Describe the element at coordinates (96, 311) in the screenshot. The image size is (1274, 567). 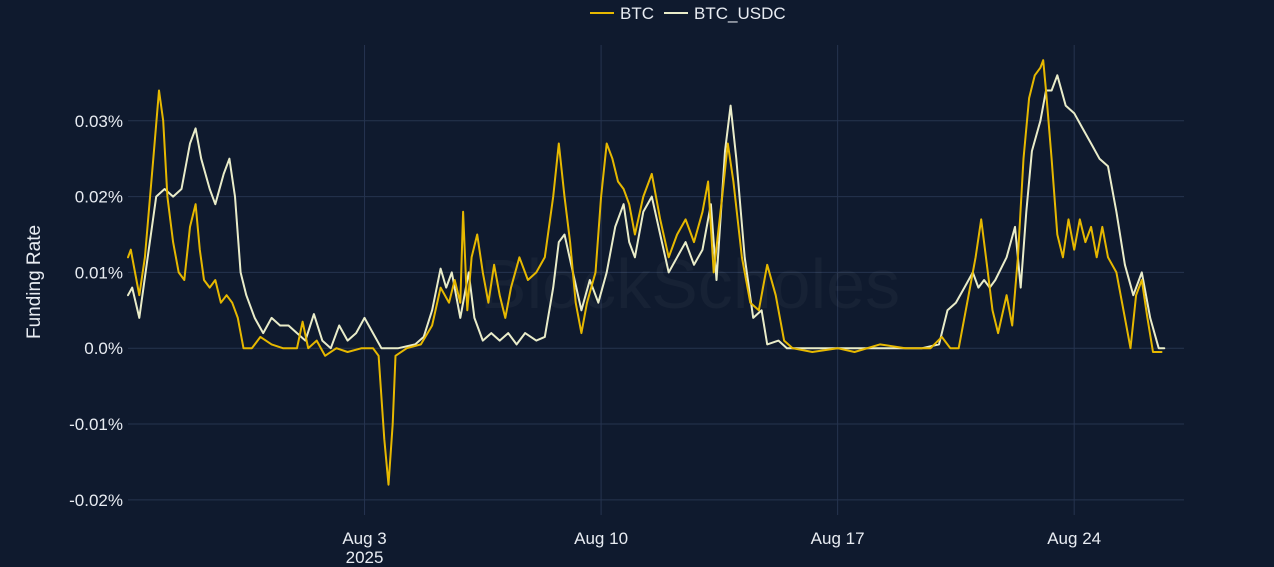
I see `y-axis: 0.03% 0.02% 0.01% 0.0% -0.01% -0.02%` at that location.